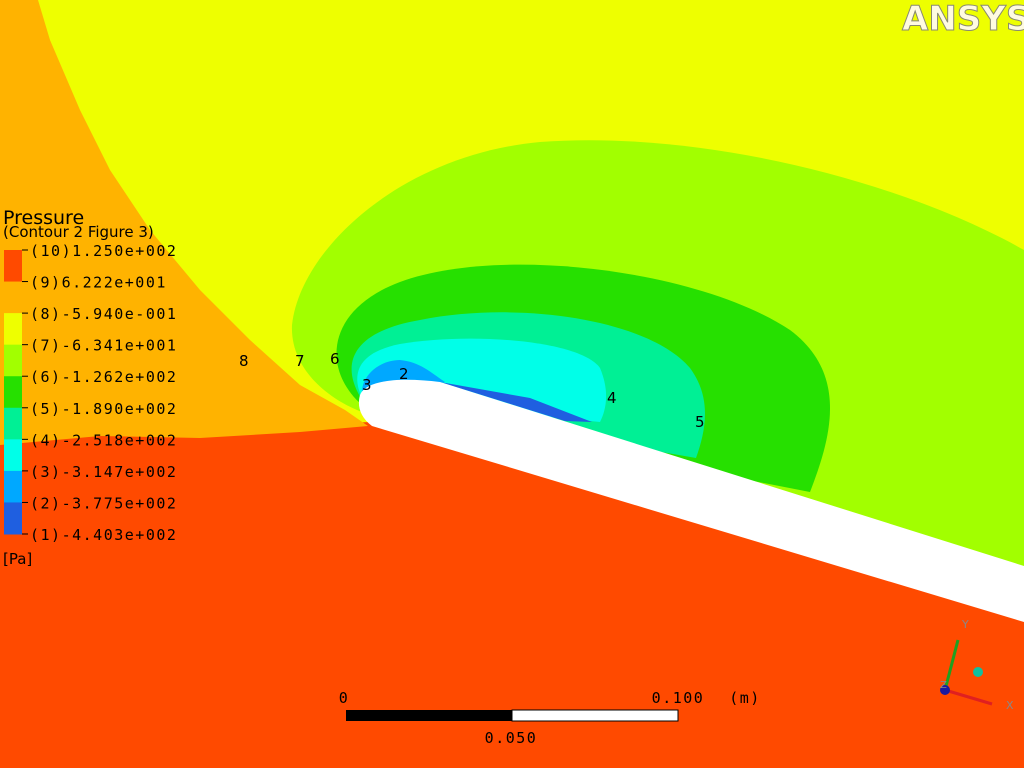 The image size is (1024, 768). I want to click on legend-level: (10)1.250e+002, so click(103, 251).